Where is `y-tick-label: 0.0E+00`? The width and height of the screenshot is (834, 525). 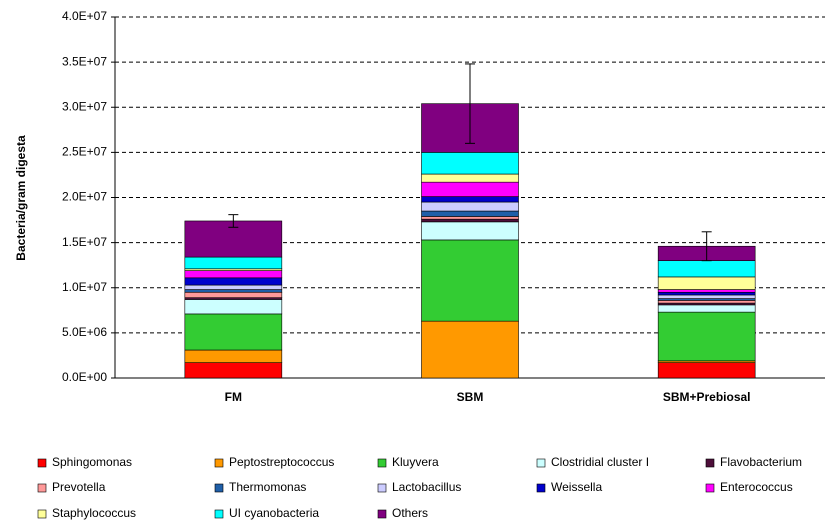 y-tick-label: 0.0E+00 is located at coordinates (84, 377).